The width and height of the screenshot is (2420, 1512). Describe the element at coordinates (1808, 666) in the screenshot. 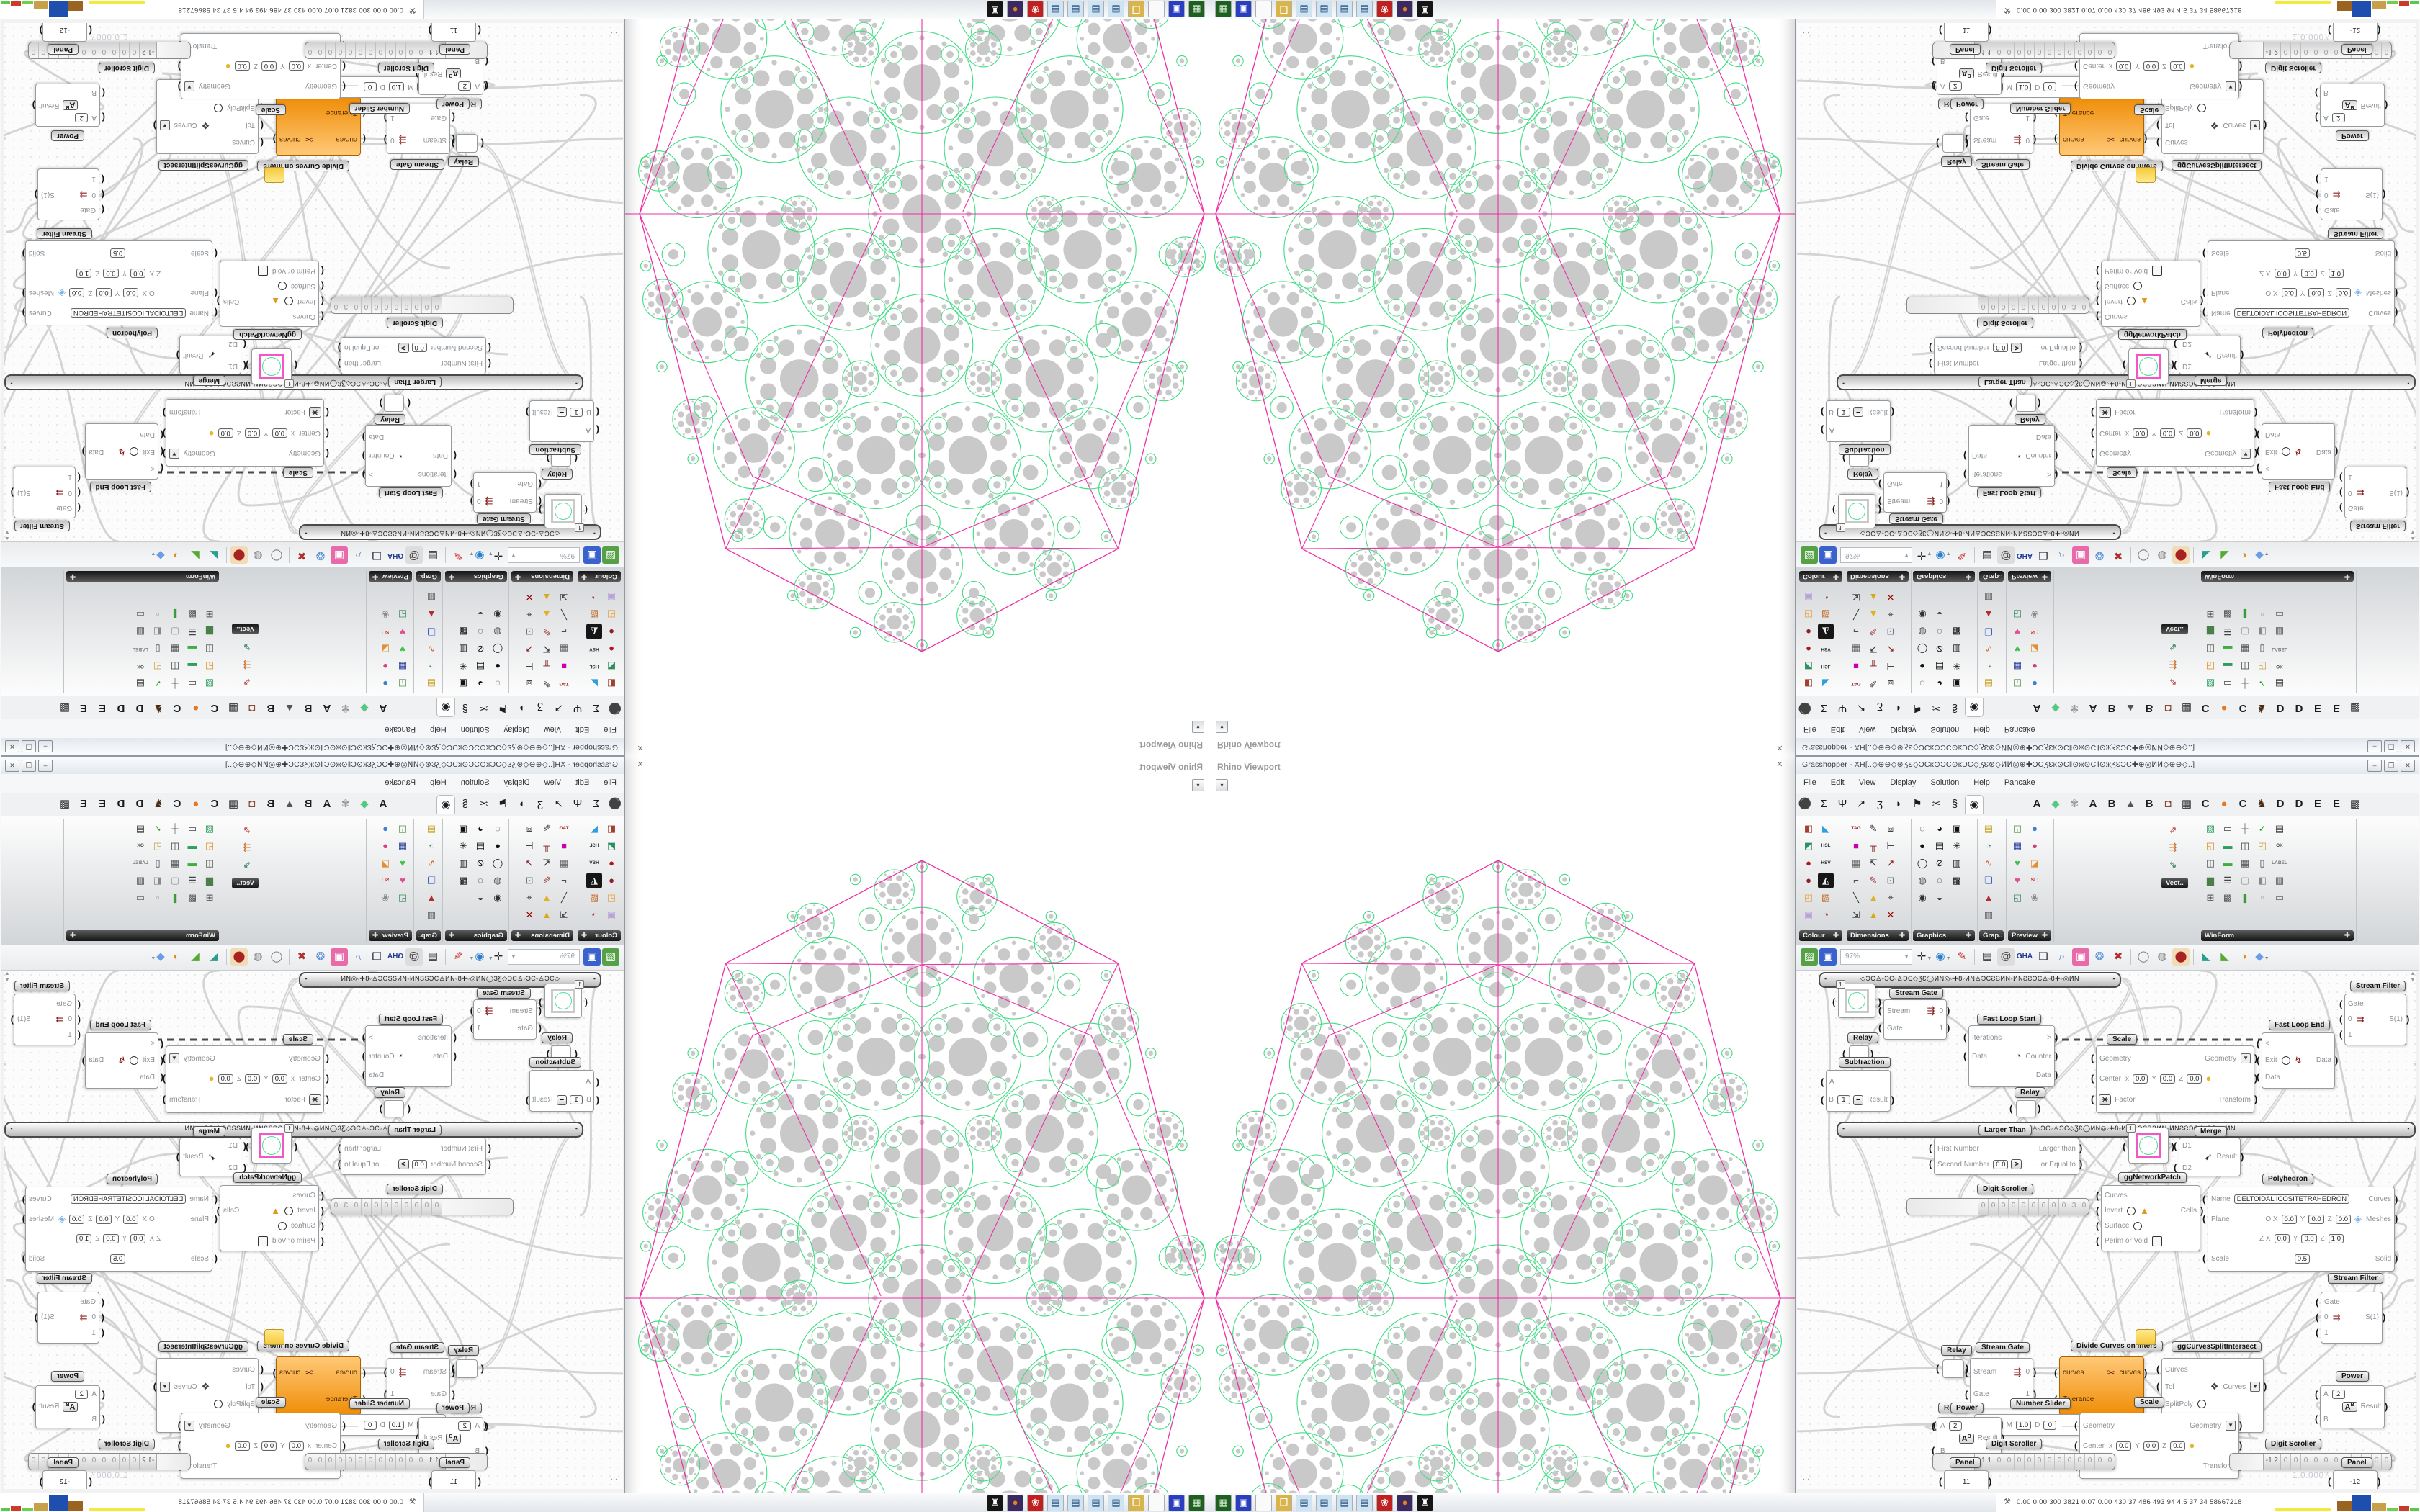

I see `palette-icon: ◩` at that location.